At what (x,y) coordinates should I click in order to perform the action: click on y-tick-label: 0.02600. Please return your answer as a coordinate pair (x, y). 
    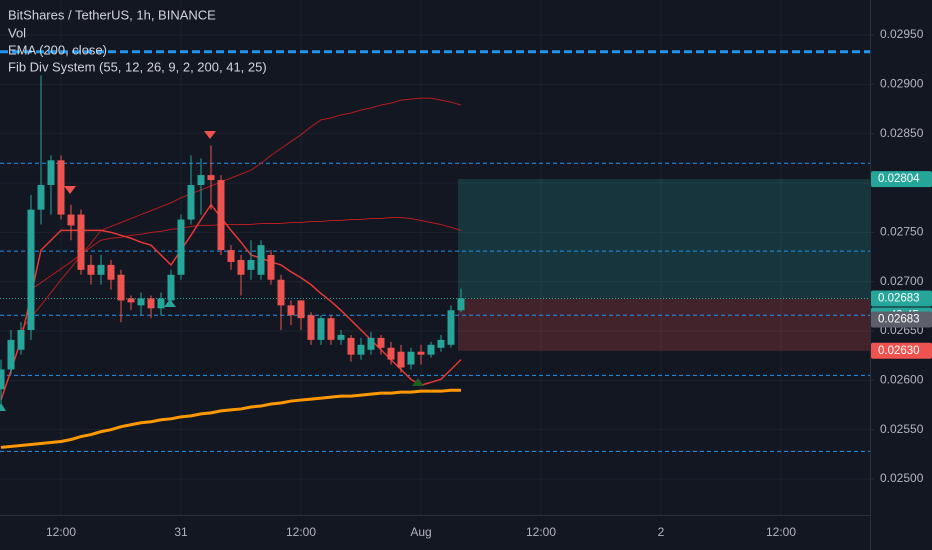
    Looking at the image, I should click on (902, 380).